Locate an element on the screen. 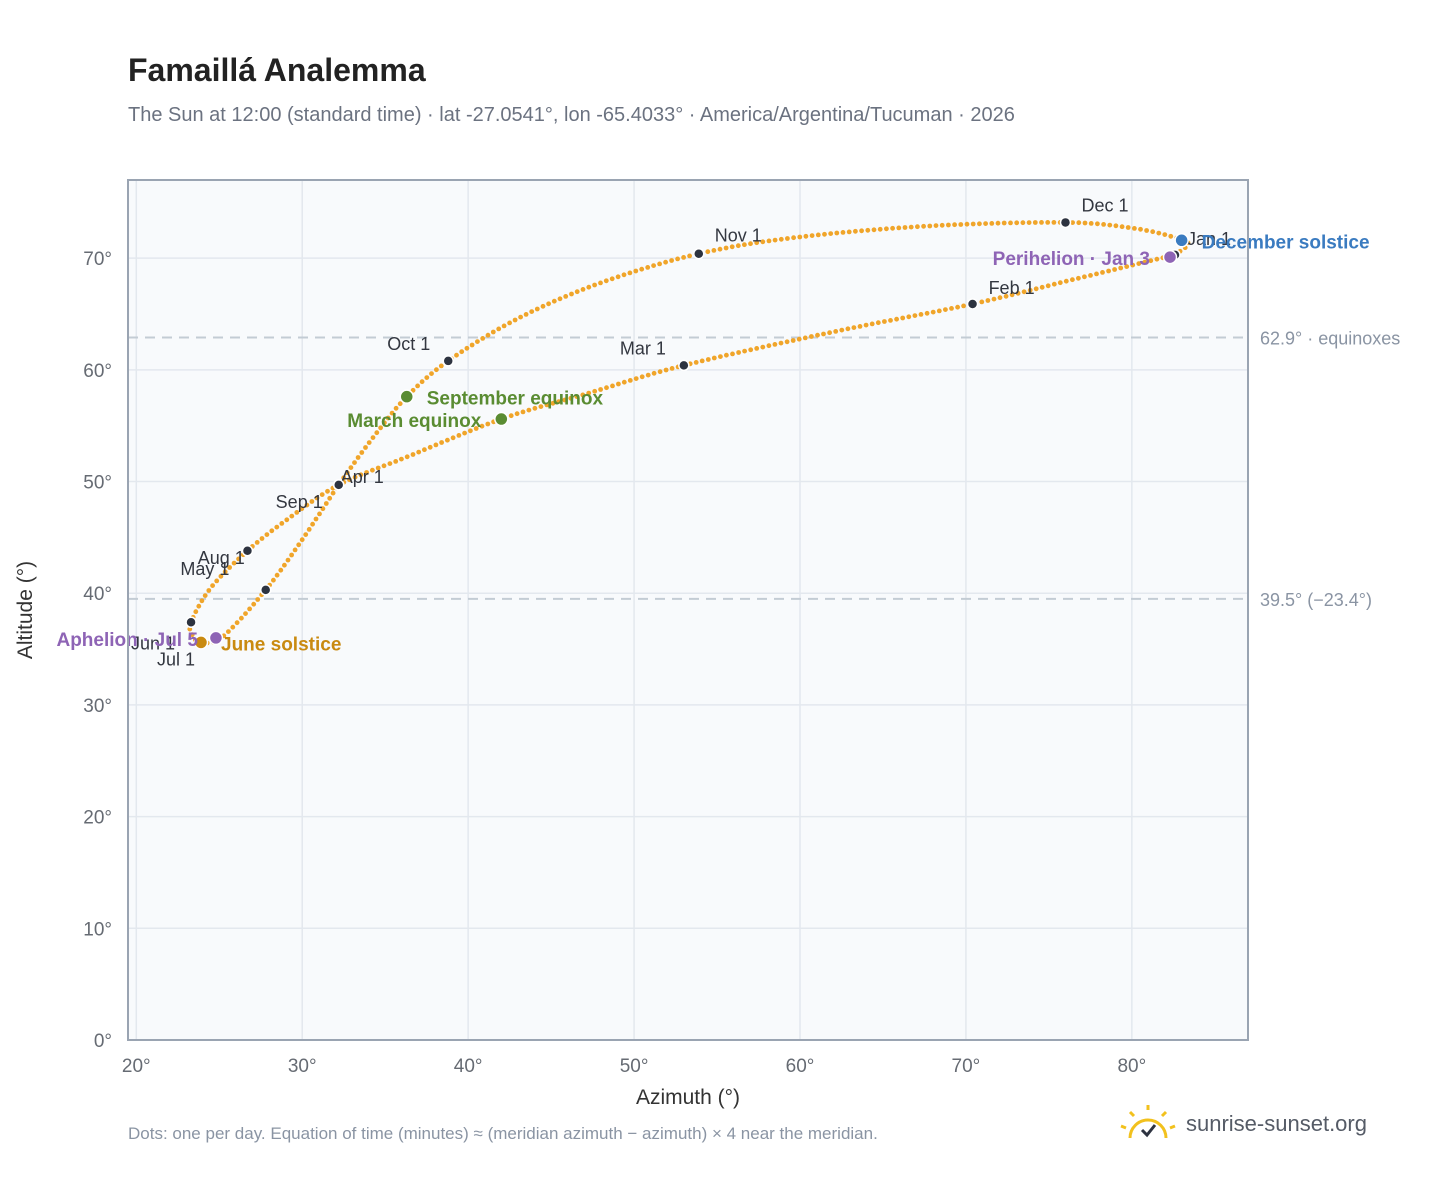 The width and height of the screenshot is (1448, 1188). x-tick-label: 70° is located at coordinates (966, 1066).